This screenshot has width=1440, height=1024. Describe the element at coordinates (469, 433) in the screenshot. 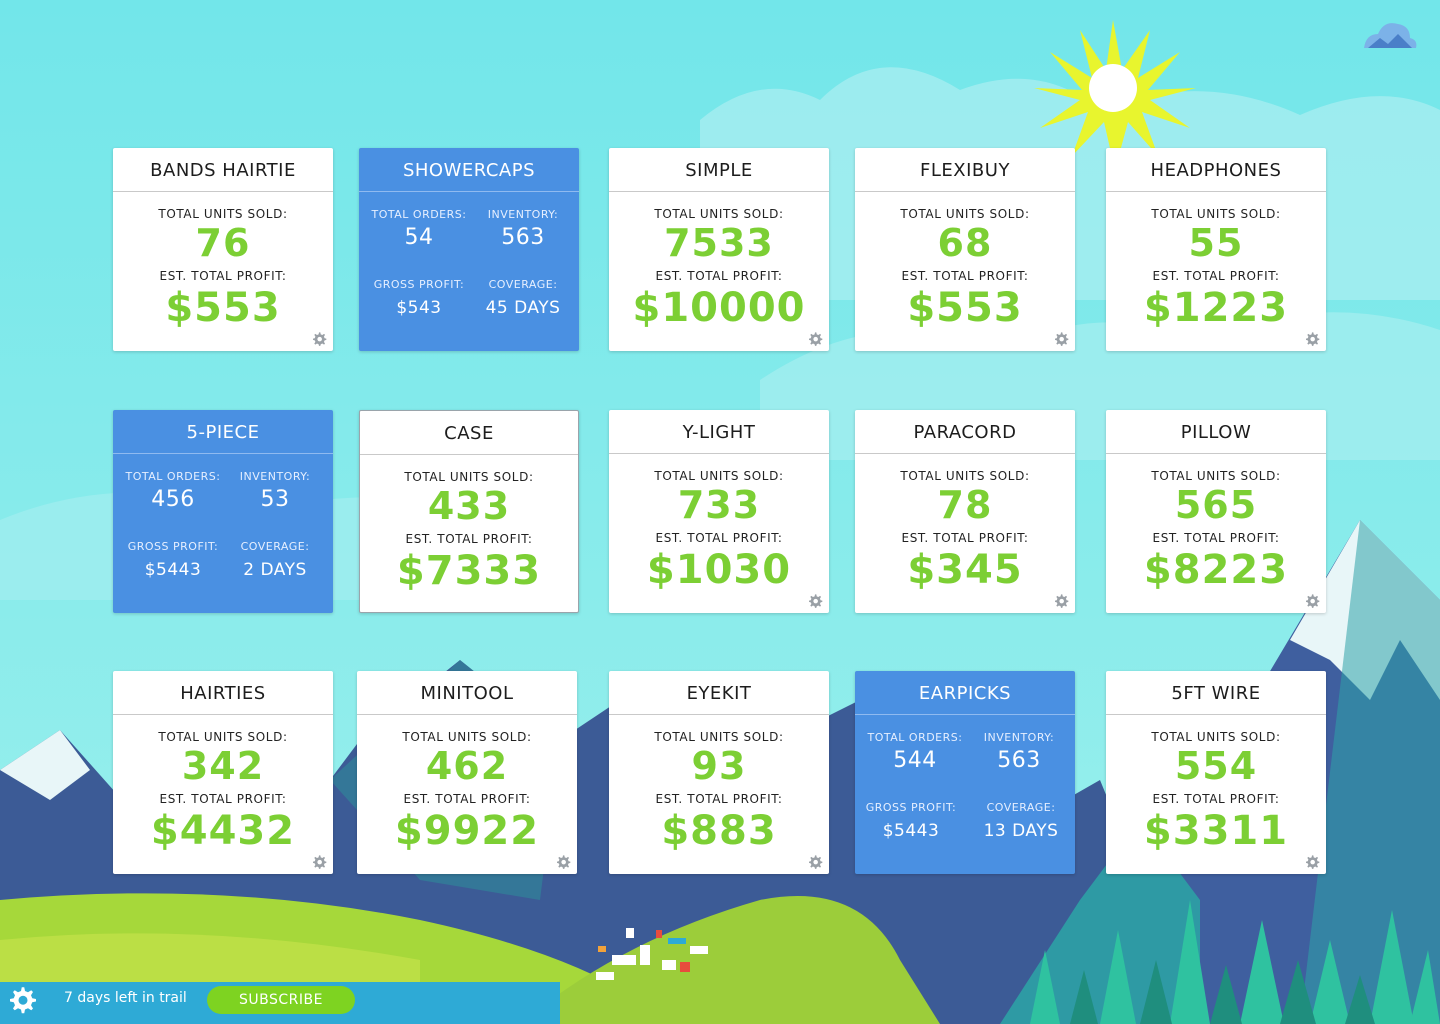

I see `card-title: CASE` at that location.